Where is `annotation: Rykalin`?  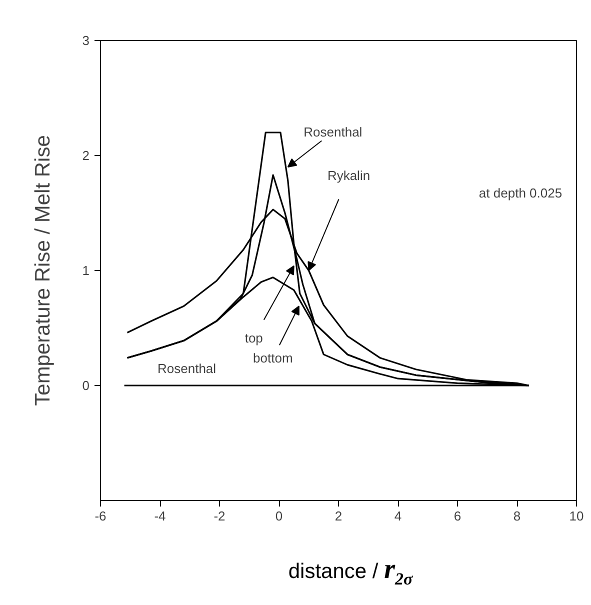
annotation: Rykalin is located at coordinates (348, 175).